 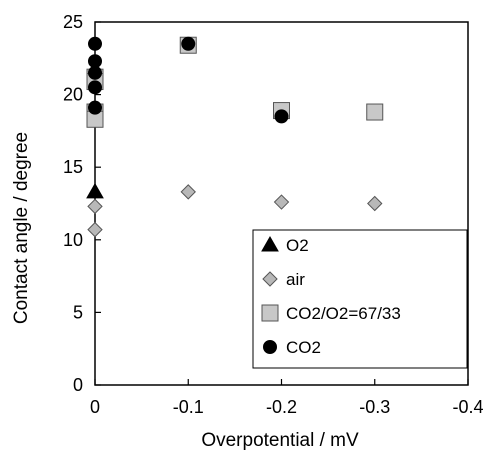 What do you see at coordinates (82, 203) in the screenshot?
I see `y-axis-ticks: 0 5 10 15 20 25` at bounding box center [82, 203].